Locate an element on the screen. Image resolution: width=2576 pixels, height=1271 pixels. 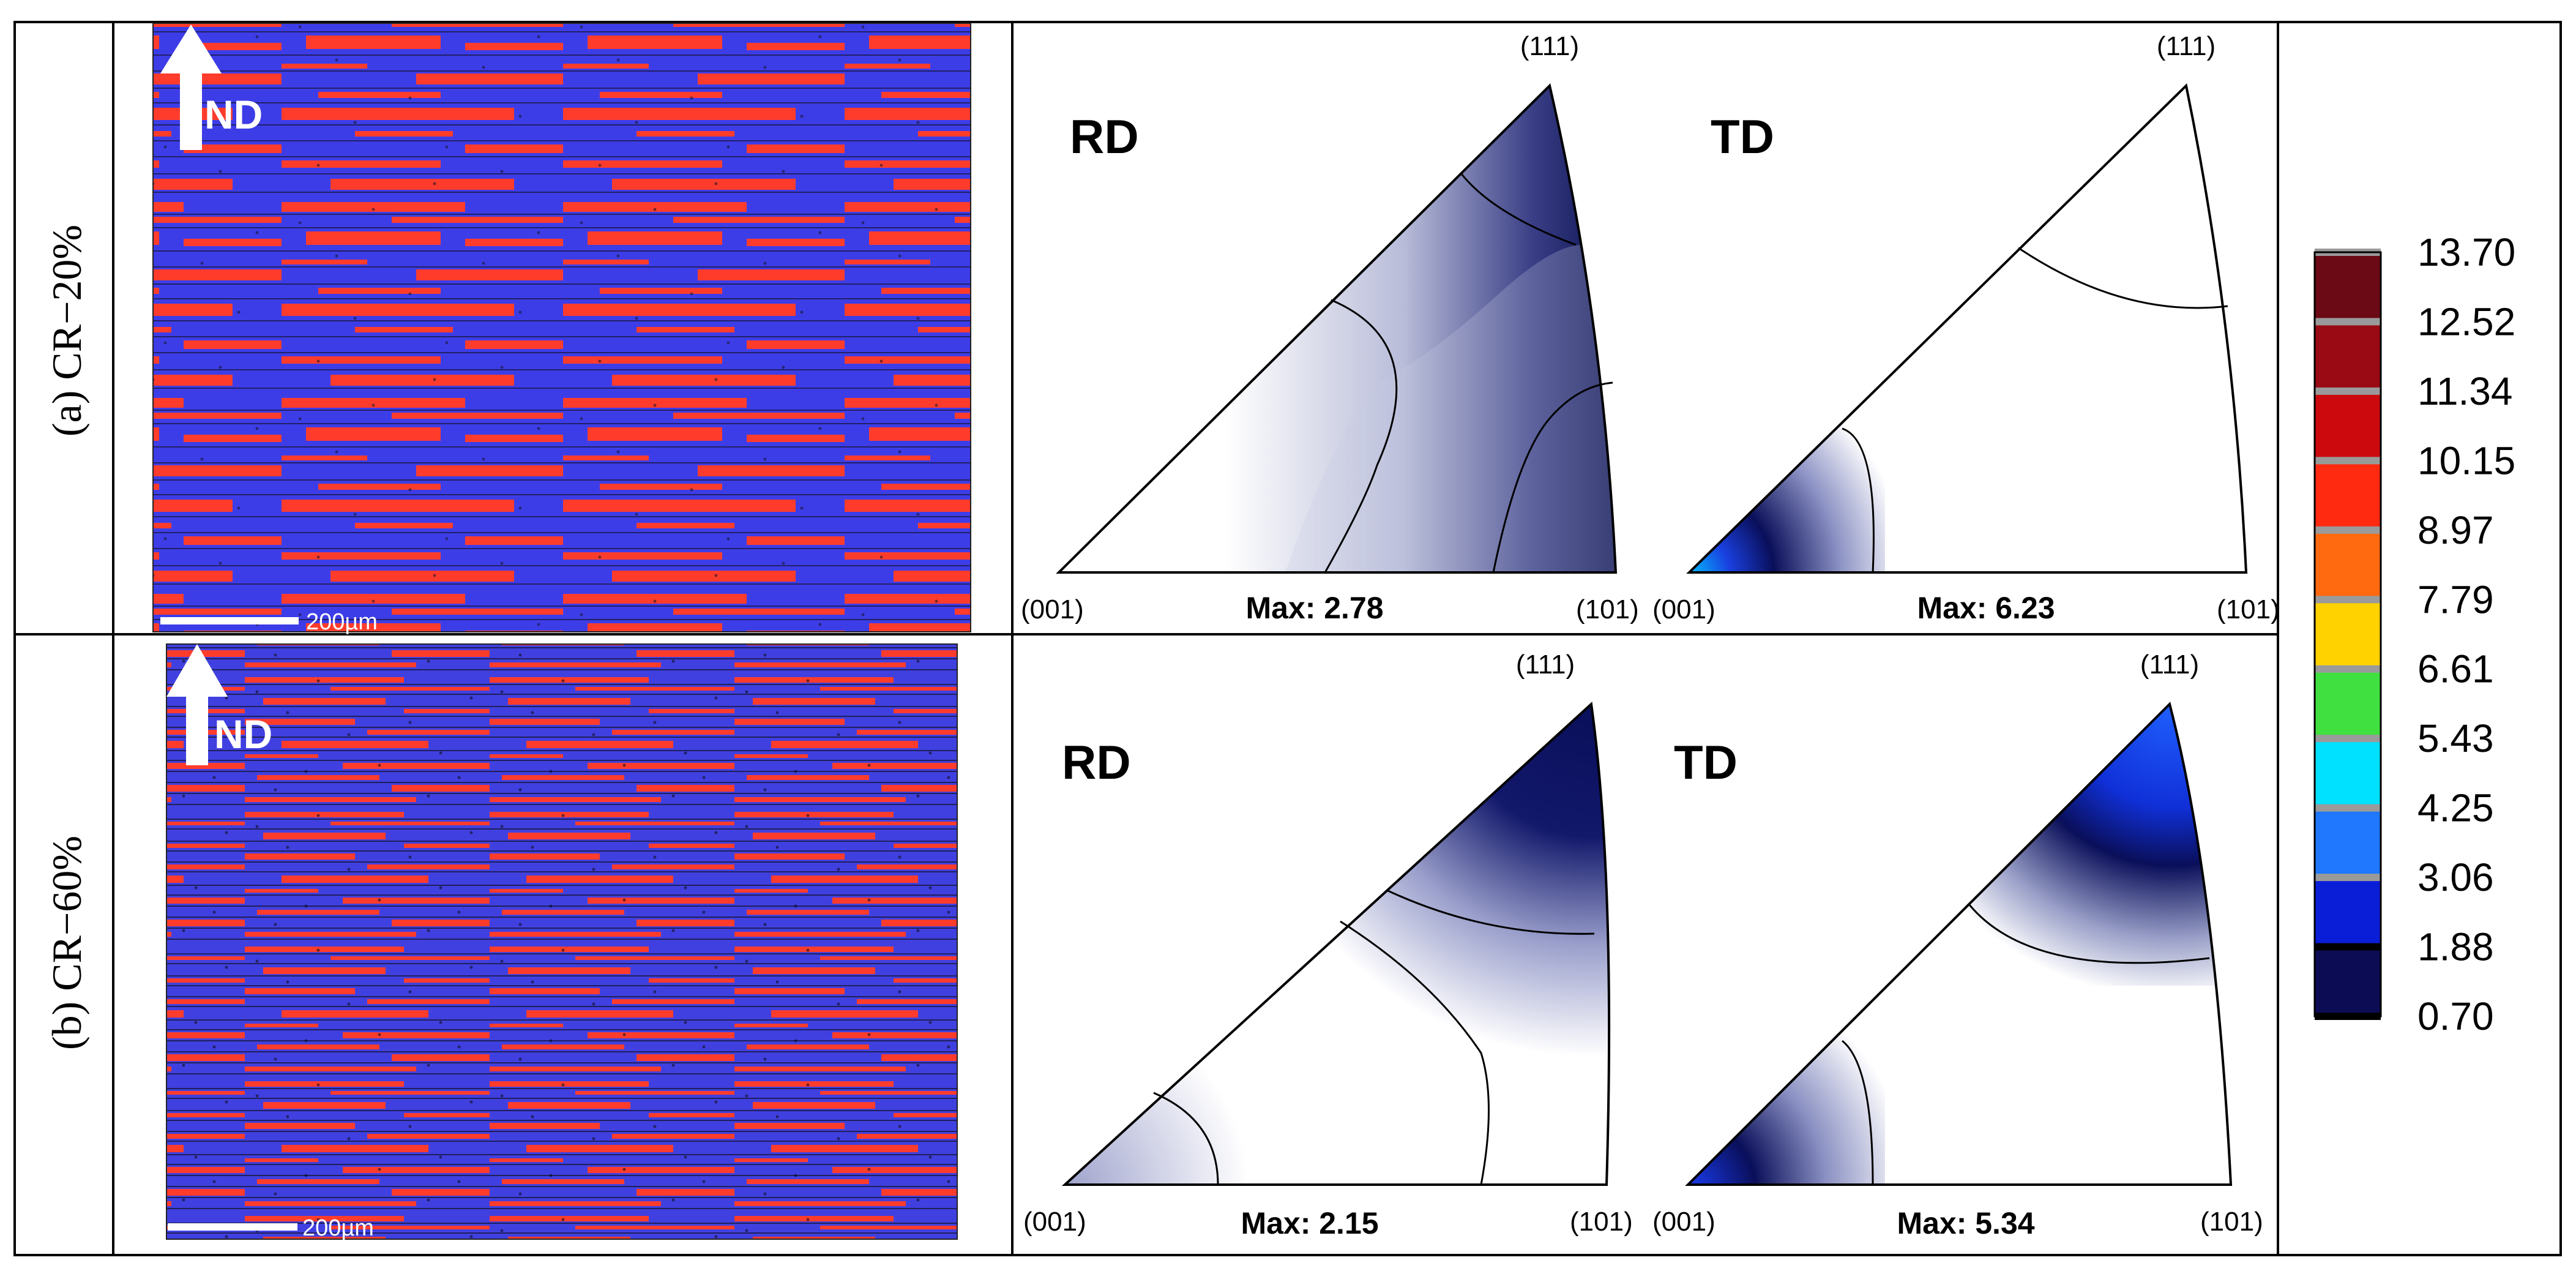
max-label: Max: 2.78 is located at coordinates (1314, 608).